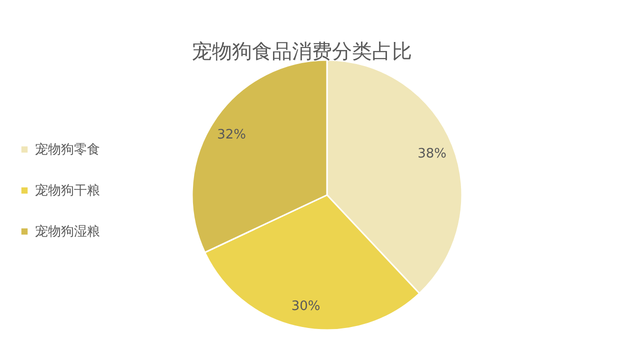 The image size is (638, 356). Describe the element at coordinates (67, 191) in the screenshot. I see `legend-label: 宠物狗干粮` at that location.